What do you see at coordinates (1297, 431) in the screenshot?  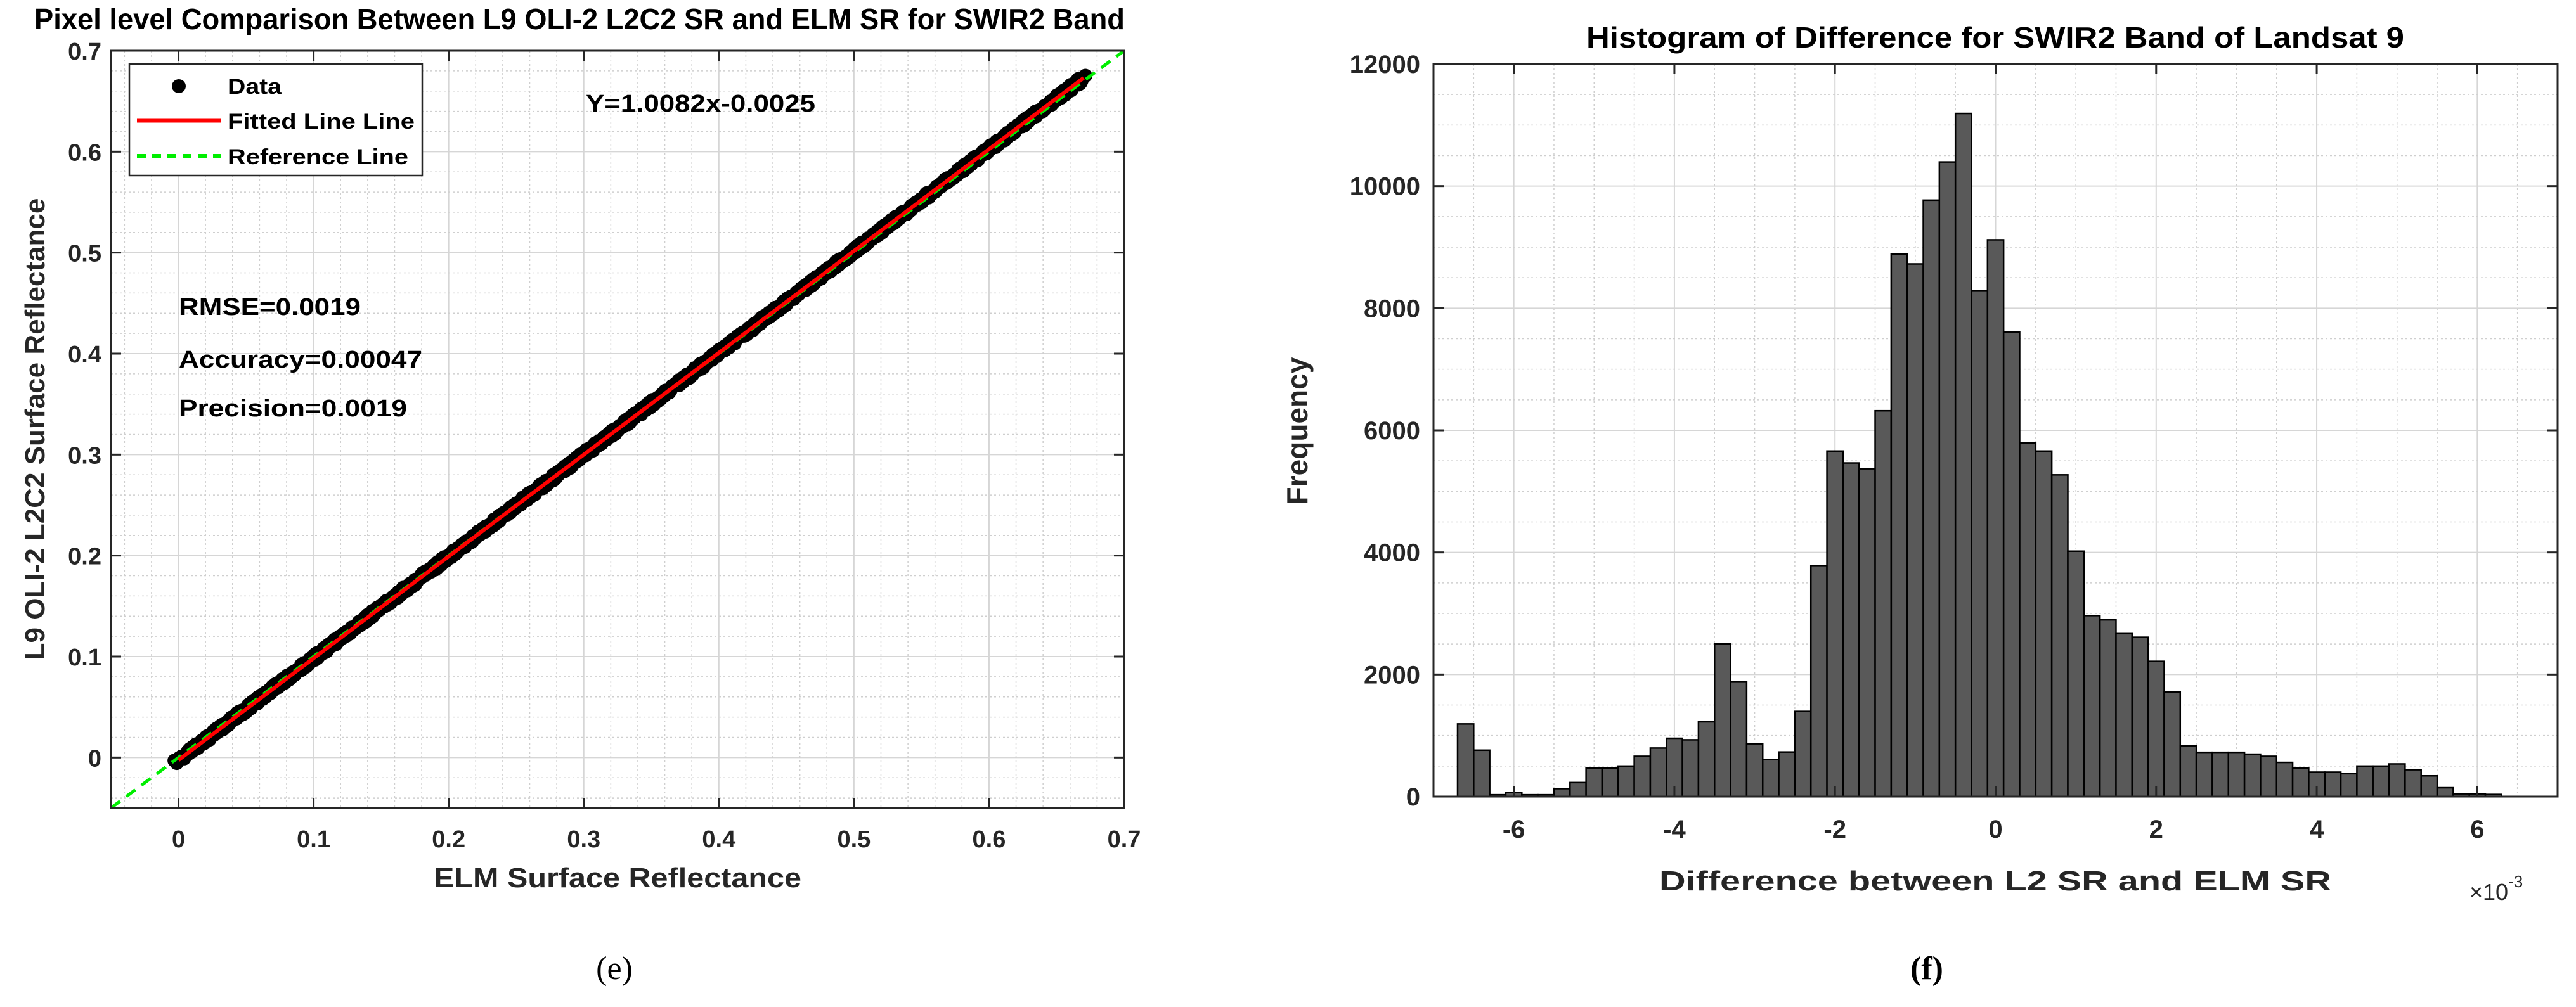 I see `histogram-y-axis-label: Frequency` at bounding box center [1297, 431].